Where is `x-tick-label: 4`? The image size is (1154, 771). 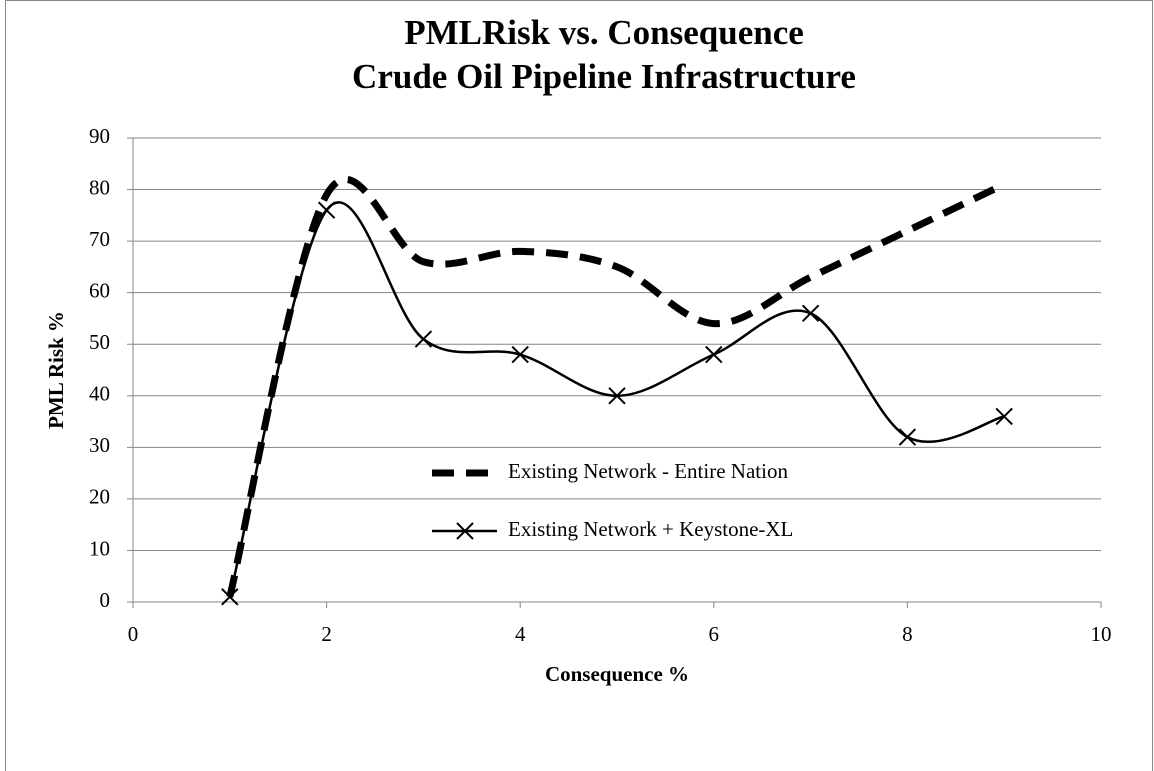 x-tick-label: 4 is located at coordinates (520, 634).